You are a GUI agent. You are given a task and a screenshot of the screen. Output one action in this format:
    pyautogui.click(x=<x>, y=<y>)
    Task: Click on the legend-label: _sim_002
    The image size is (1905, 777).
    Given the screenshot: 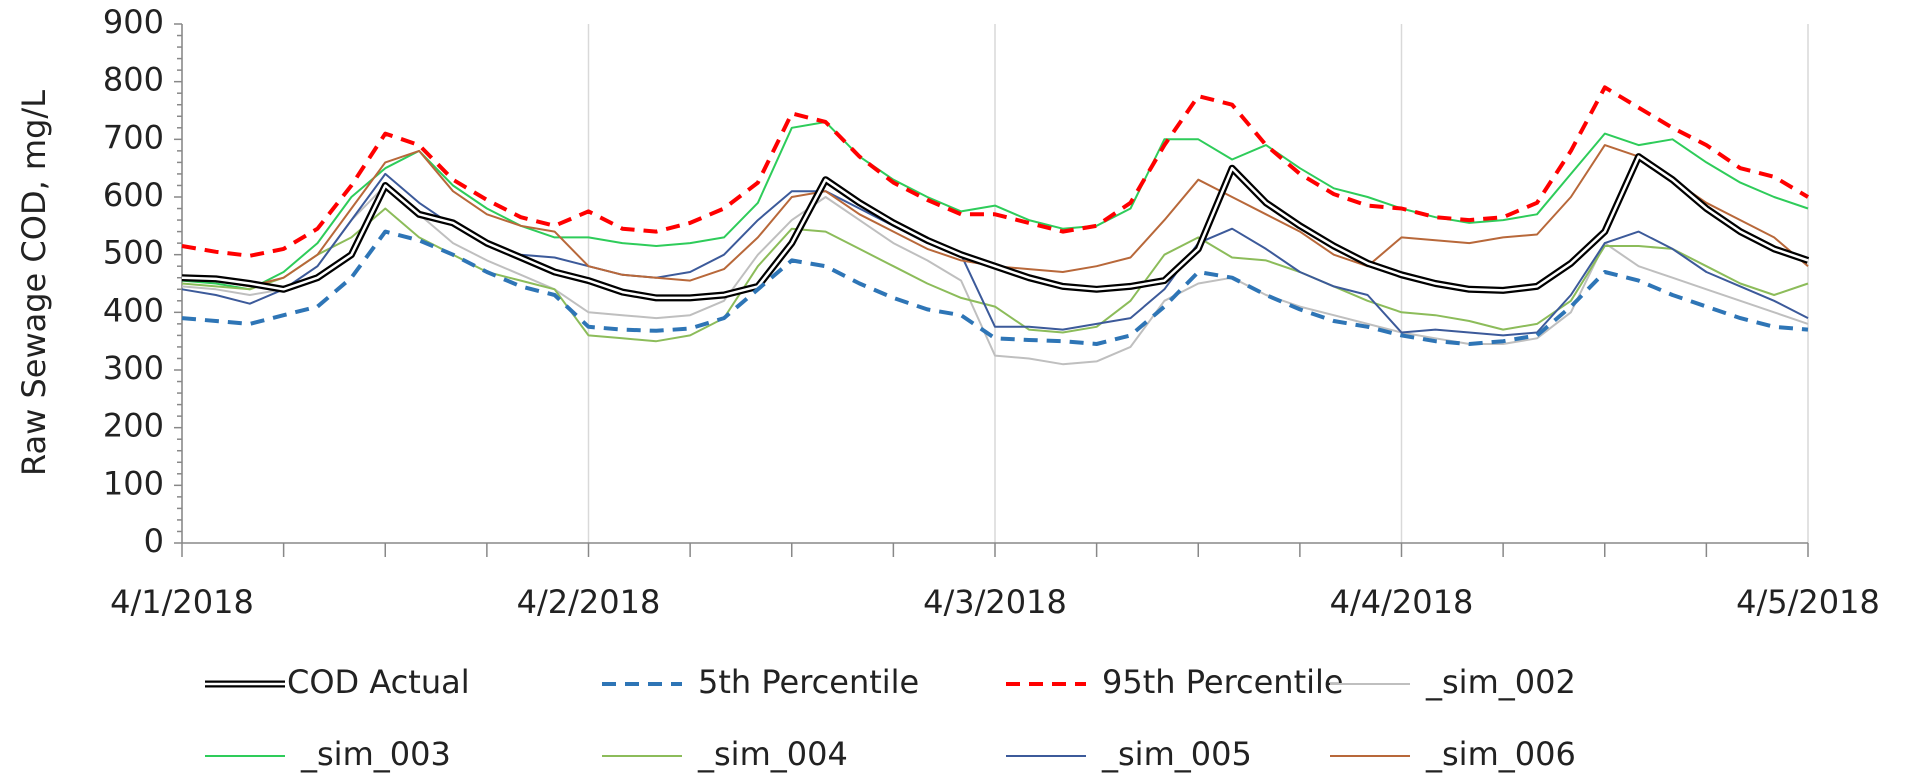 What is the action you would take?
    pyautogui.click(x=1500, y=682)
    